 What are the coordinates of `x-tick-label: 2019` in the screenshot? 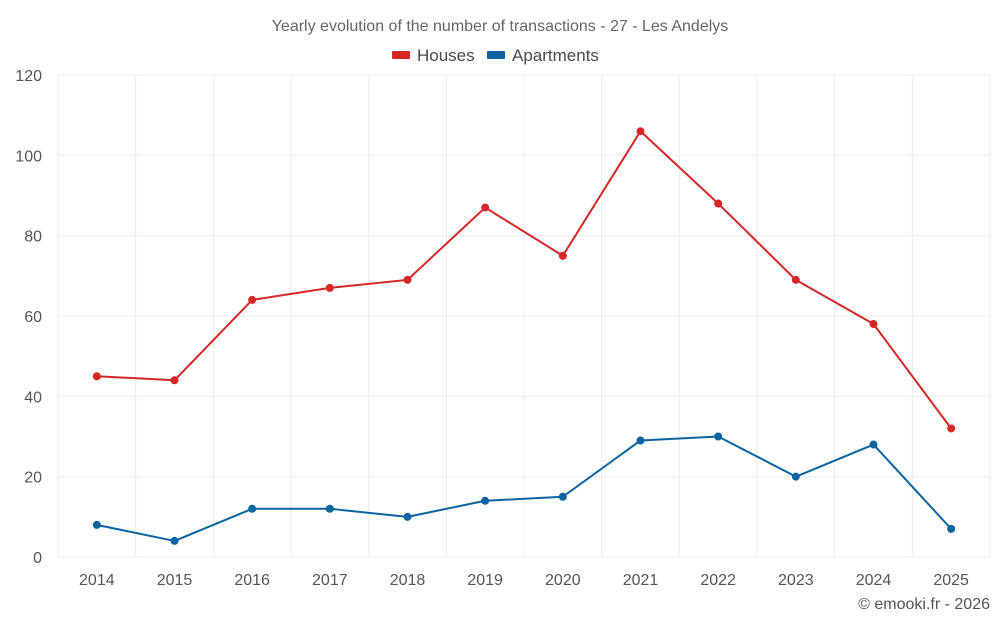 It's located at (485, 580).